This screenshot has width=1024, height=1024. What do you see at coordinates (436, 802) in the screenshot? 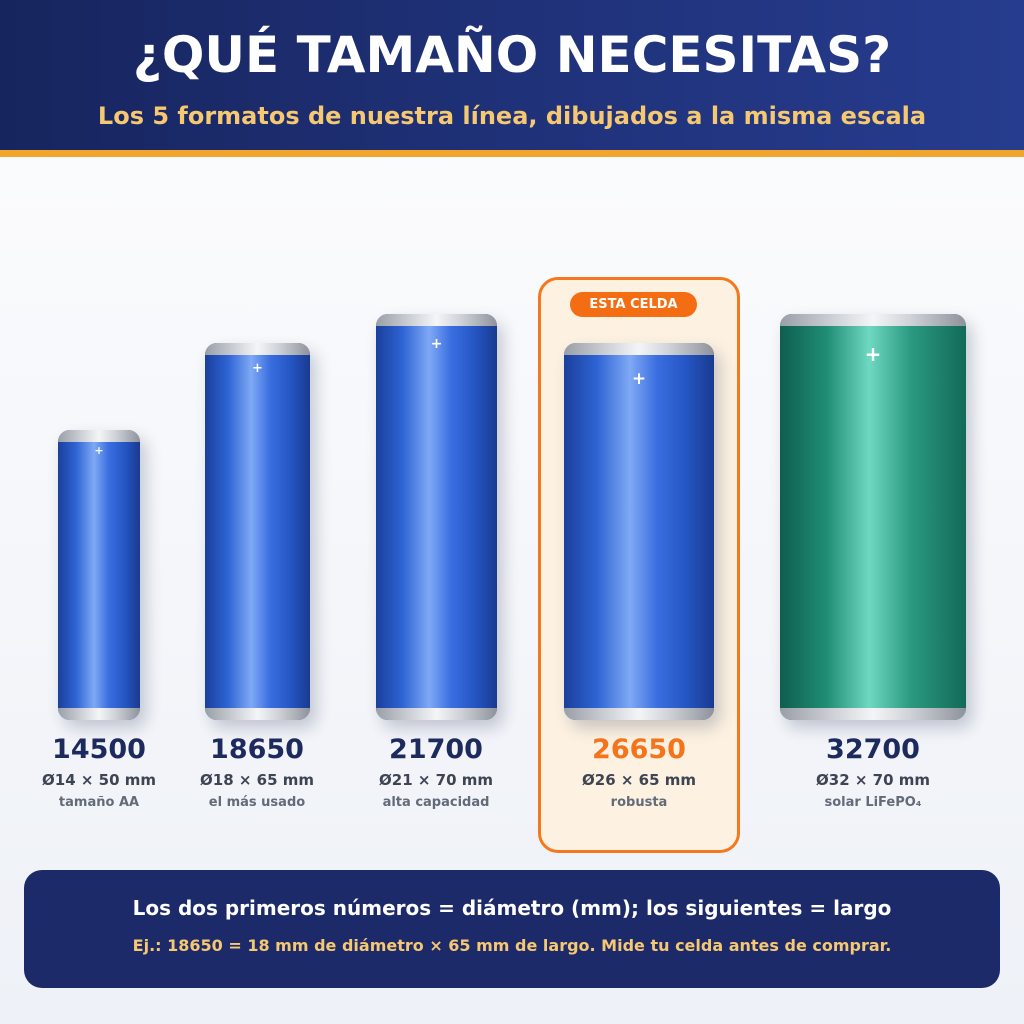
I see `cell-note: alta capacidad` at bounding box center [436, 802].